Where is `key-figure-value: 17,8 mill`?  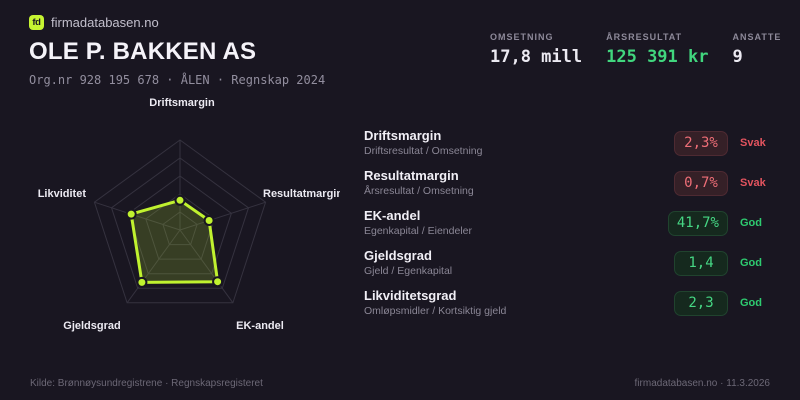
key-figure-value: 17,8 mill is located at coordinates (536, 57).